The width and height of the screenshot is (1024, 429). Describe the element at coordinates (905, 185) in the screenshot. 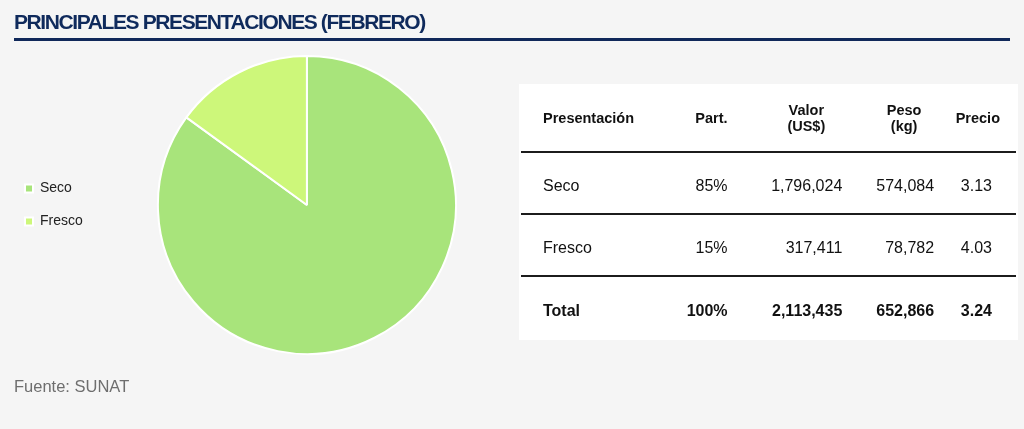

I see `data-label: 574,084` at that location.